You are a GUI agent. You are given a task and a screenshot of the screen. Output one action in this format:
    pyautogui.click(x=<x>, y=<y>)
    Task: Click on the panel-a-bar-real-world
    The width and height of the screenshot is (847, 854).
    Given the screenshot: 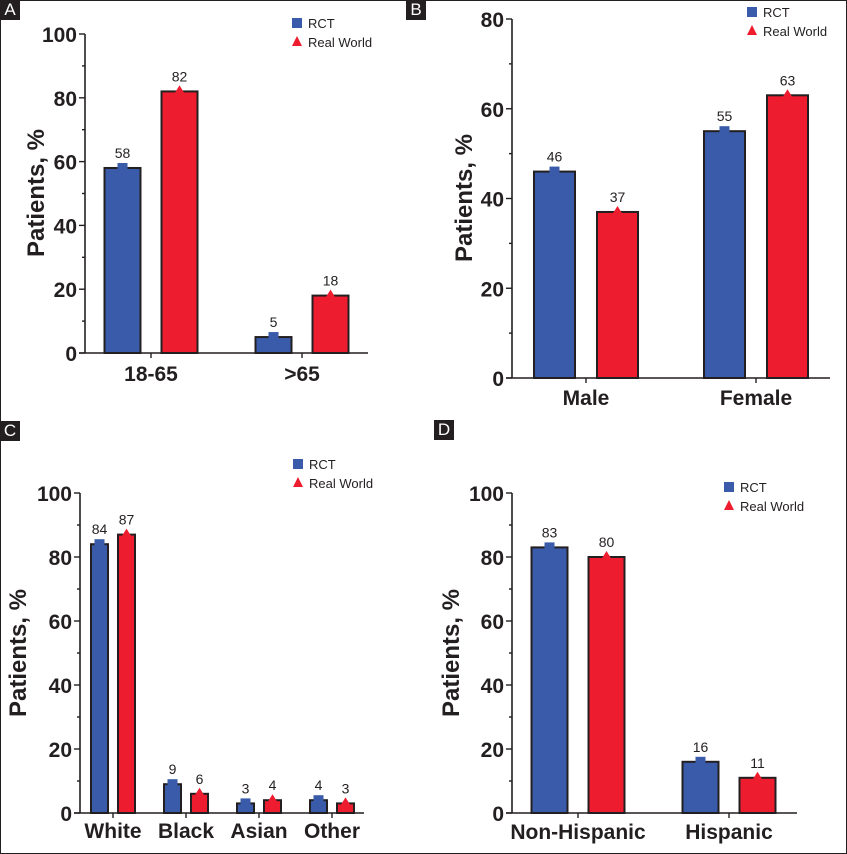 What is the action you would take?
    pyautogui.click(x=330, y=324)
    